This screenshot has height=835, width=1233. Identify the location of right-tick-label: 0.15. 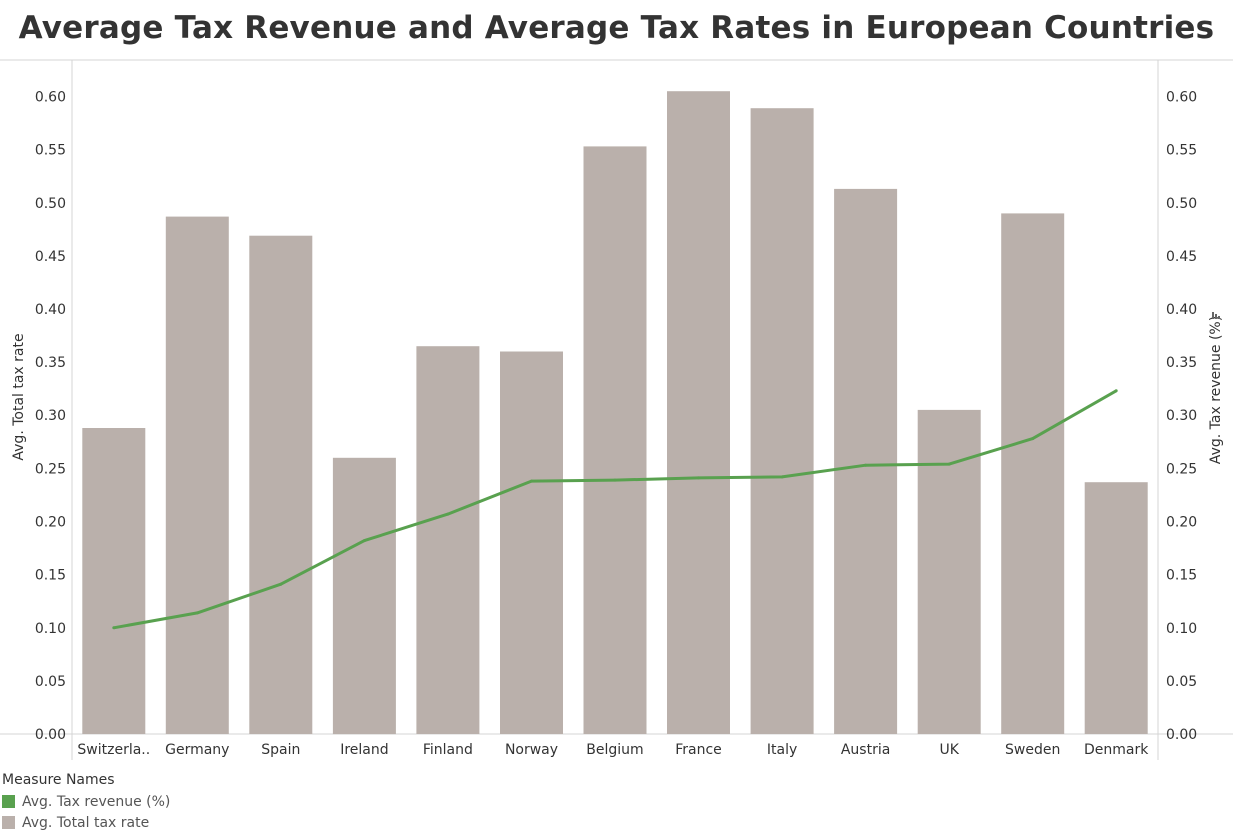
(1181, 576).